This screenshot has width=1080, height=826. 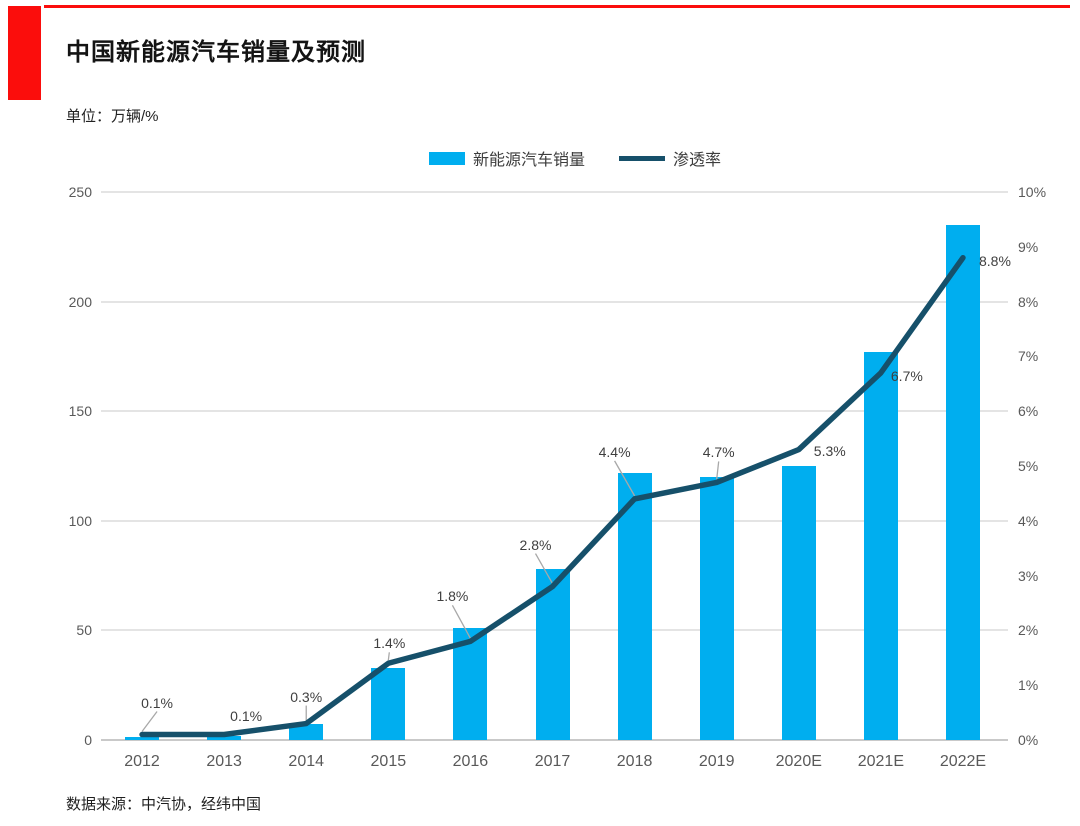 What do you see at coordinates (306, 696) in the screenshot?
I see `point-label-2014: 0.3%` at bounding box center [306, 696].